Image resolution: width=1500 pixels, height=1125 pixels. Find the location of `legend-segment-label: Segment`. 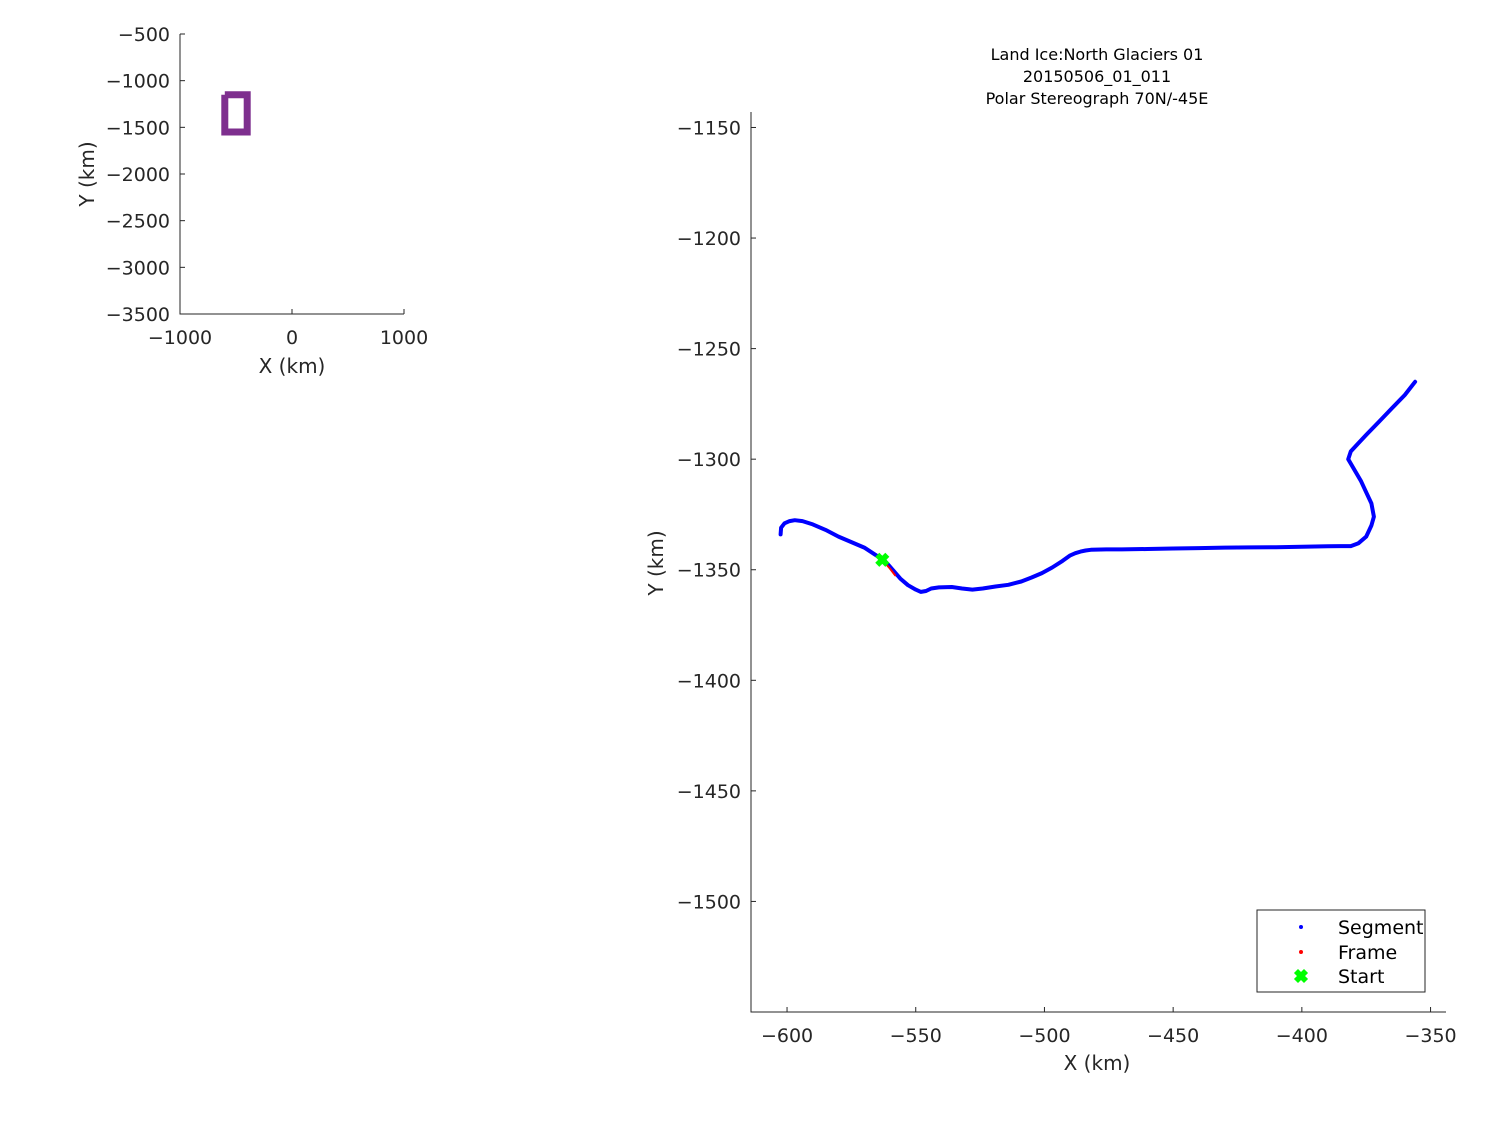

legend-segment-label: Segment is located at coordinates (1381, 928).